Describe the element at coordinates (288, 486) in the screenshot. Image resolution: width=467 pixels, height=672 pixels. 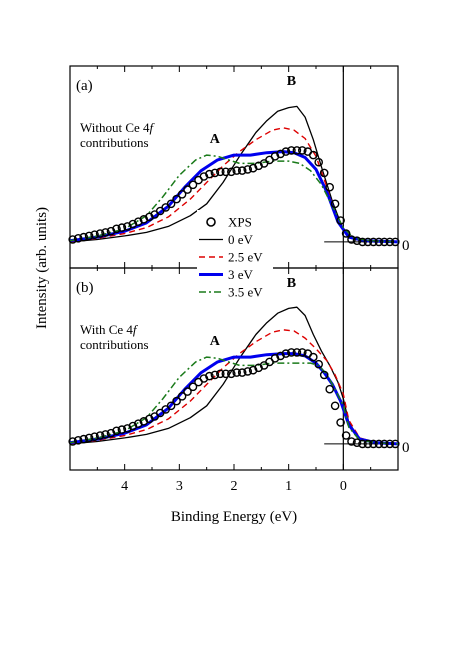
I see `x-tick-label: 1` at that location.